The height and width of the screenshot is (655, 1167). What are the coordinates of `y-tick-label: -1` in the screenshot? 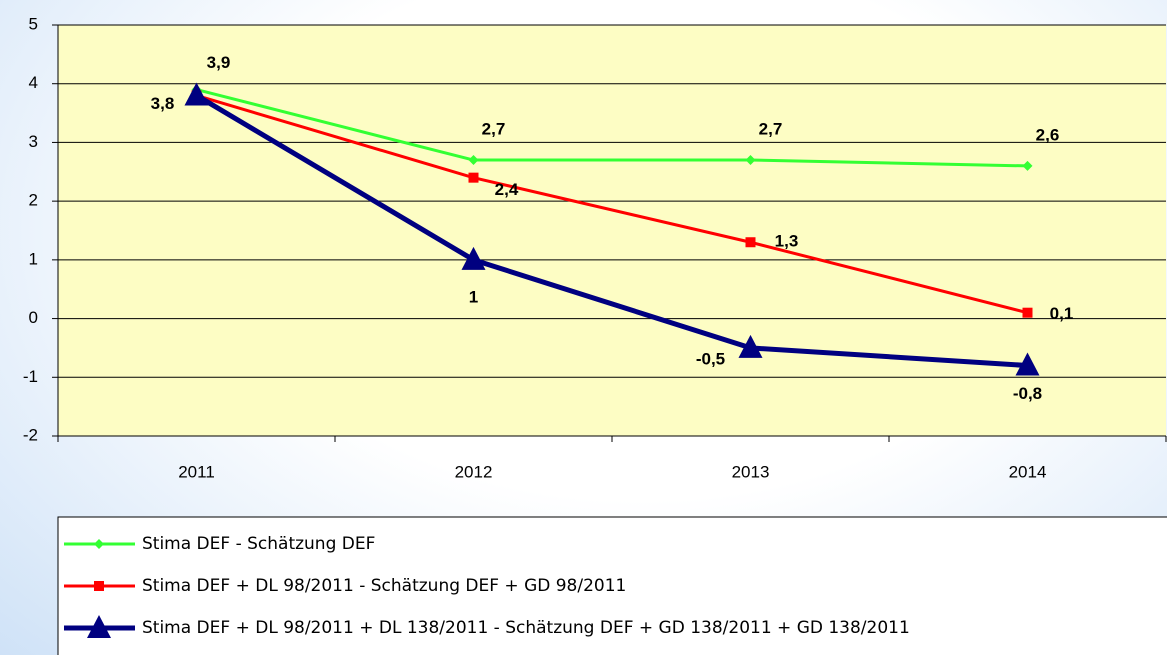 It's located at (30, 376).